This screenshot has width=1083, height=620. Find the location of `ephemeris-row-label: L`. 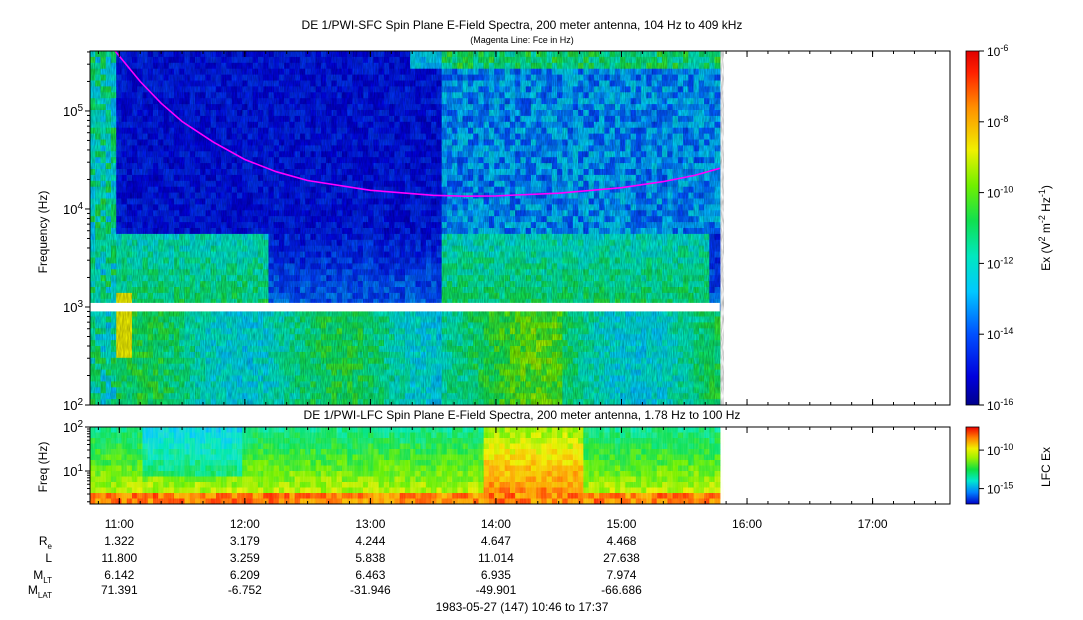

ephemeris-row-label: L is located at coordinates (48, 558).